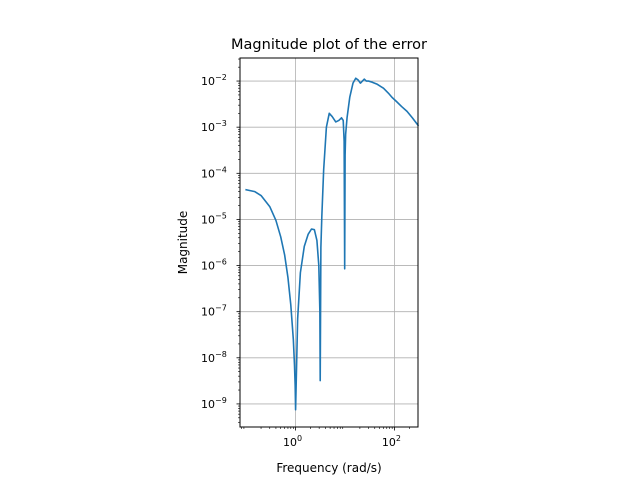  What do you see at coordinates (329, 45) in the screenshot?
I see `chart-title: Magnitude plot of the error` at bounding box center [329, 45].